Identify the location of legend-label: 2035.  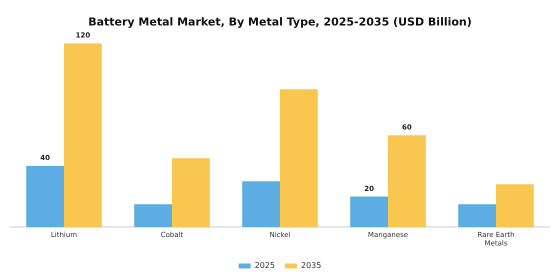
(311, 265).